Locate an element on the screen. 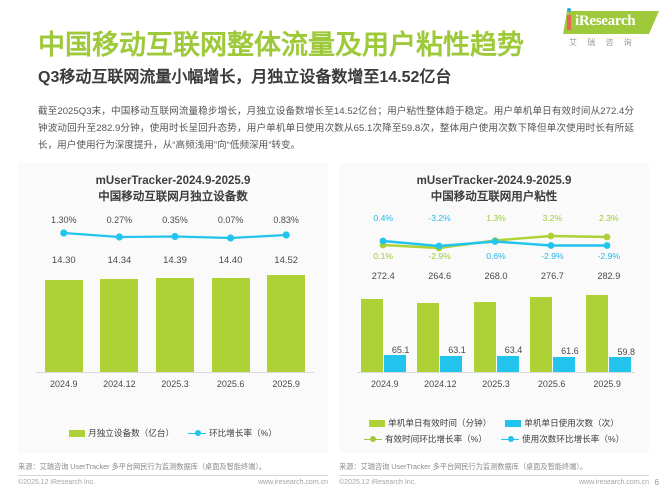 This screenshot has height=500, width=667. line-label-bottom: 0.1% is located at coordinates (383, 256).